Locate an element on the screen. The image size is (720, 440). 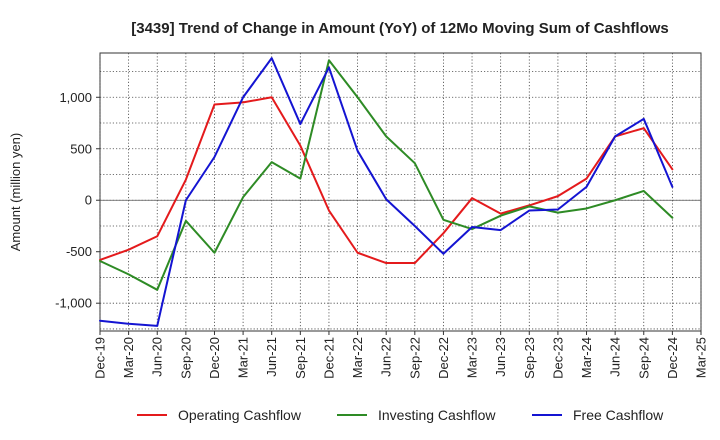
x-tick-label: Jun-20 is located at coordinates (157, 357).